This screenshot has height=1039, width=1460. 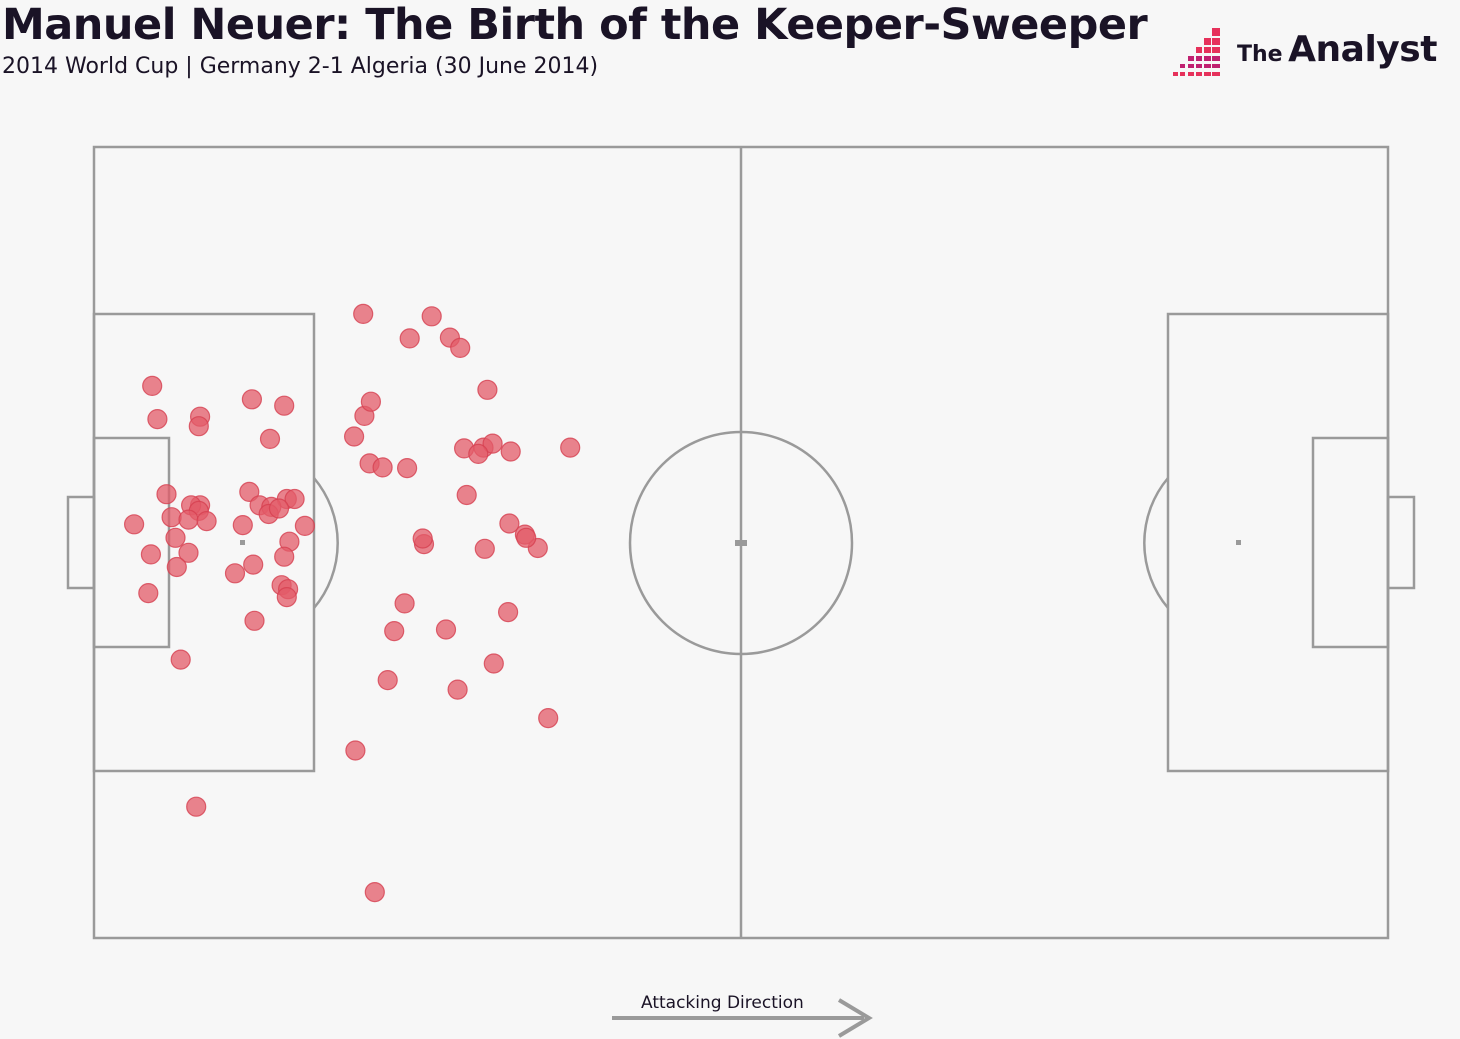 I want to click on attacking-direction-label: Attacking Direction, so click(x=722, y=1003).